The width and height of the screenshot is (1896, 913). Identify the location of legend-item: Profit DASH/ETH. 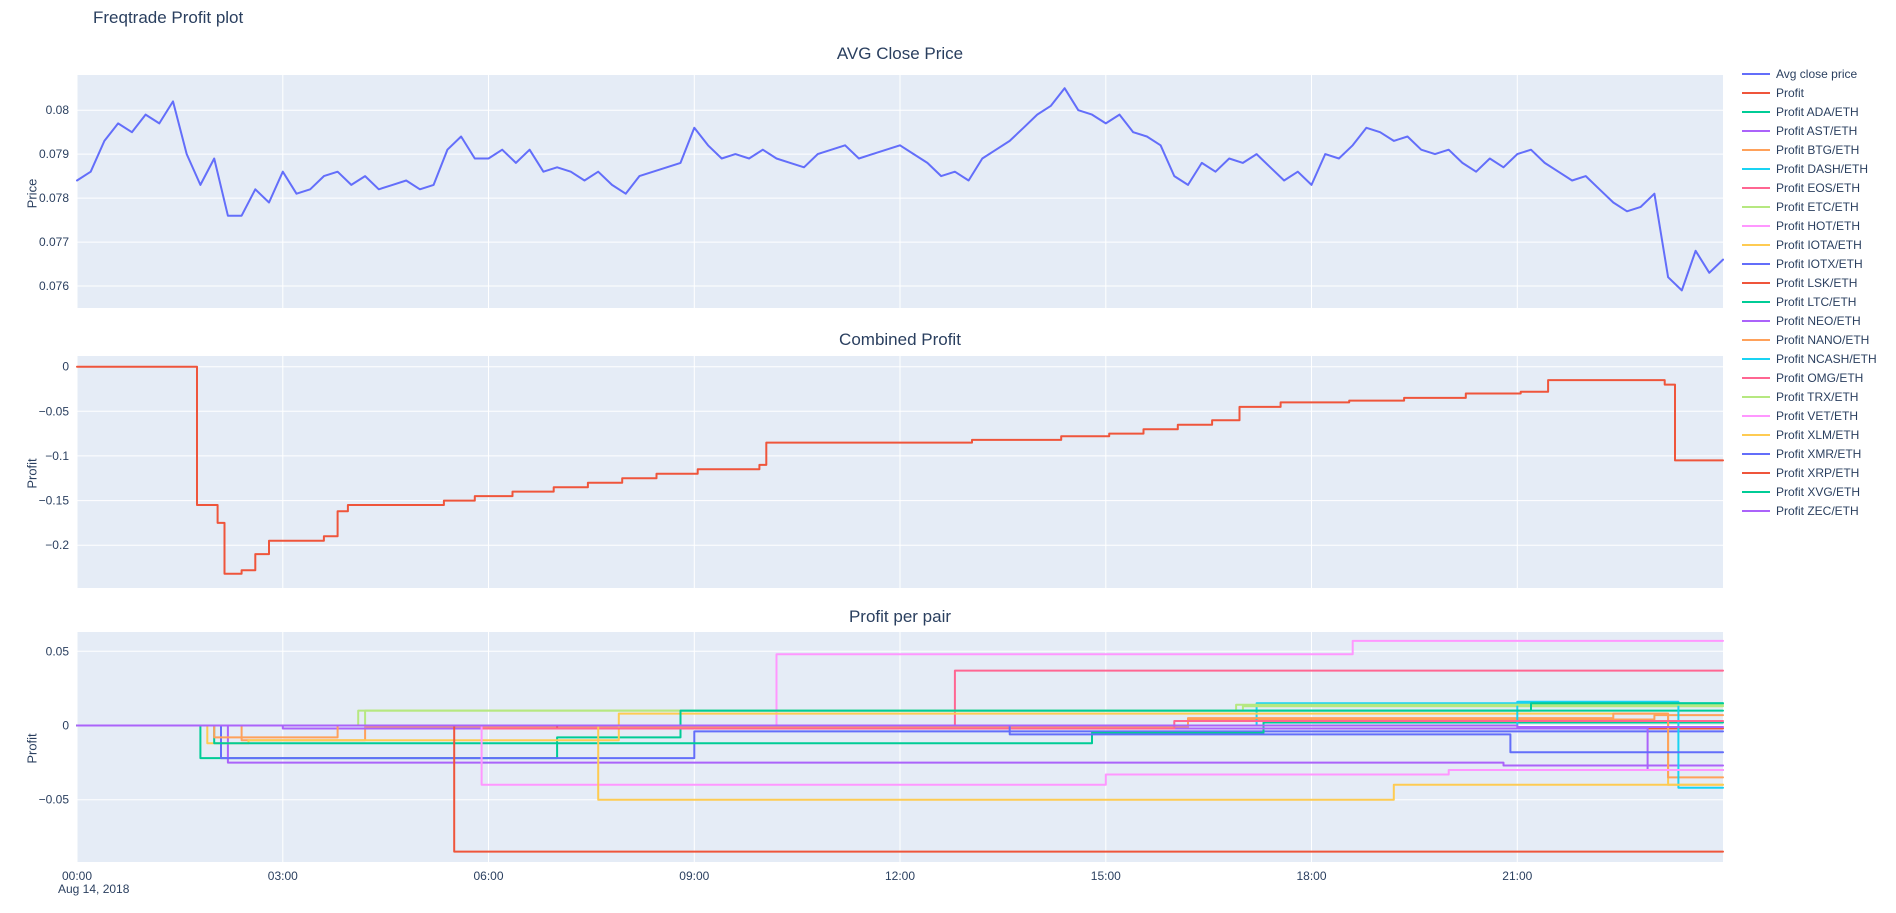
(1819, 168).